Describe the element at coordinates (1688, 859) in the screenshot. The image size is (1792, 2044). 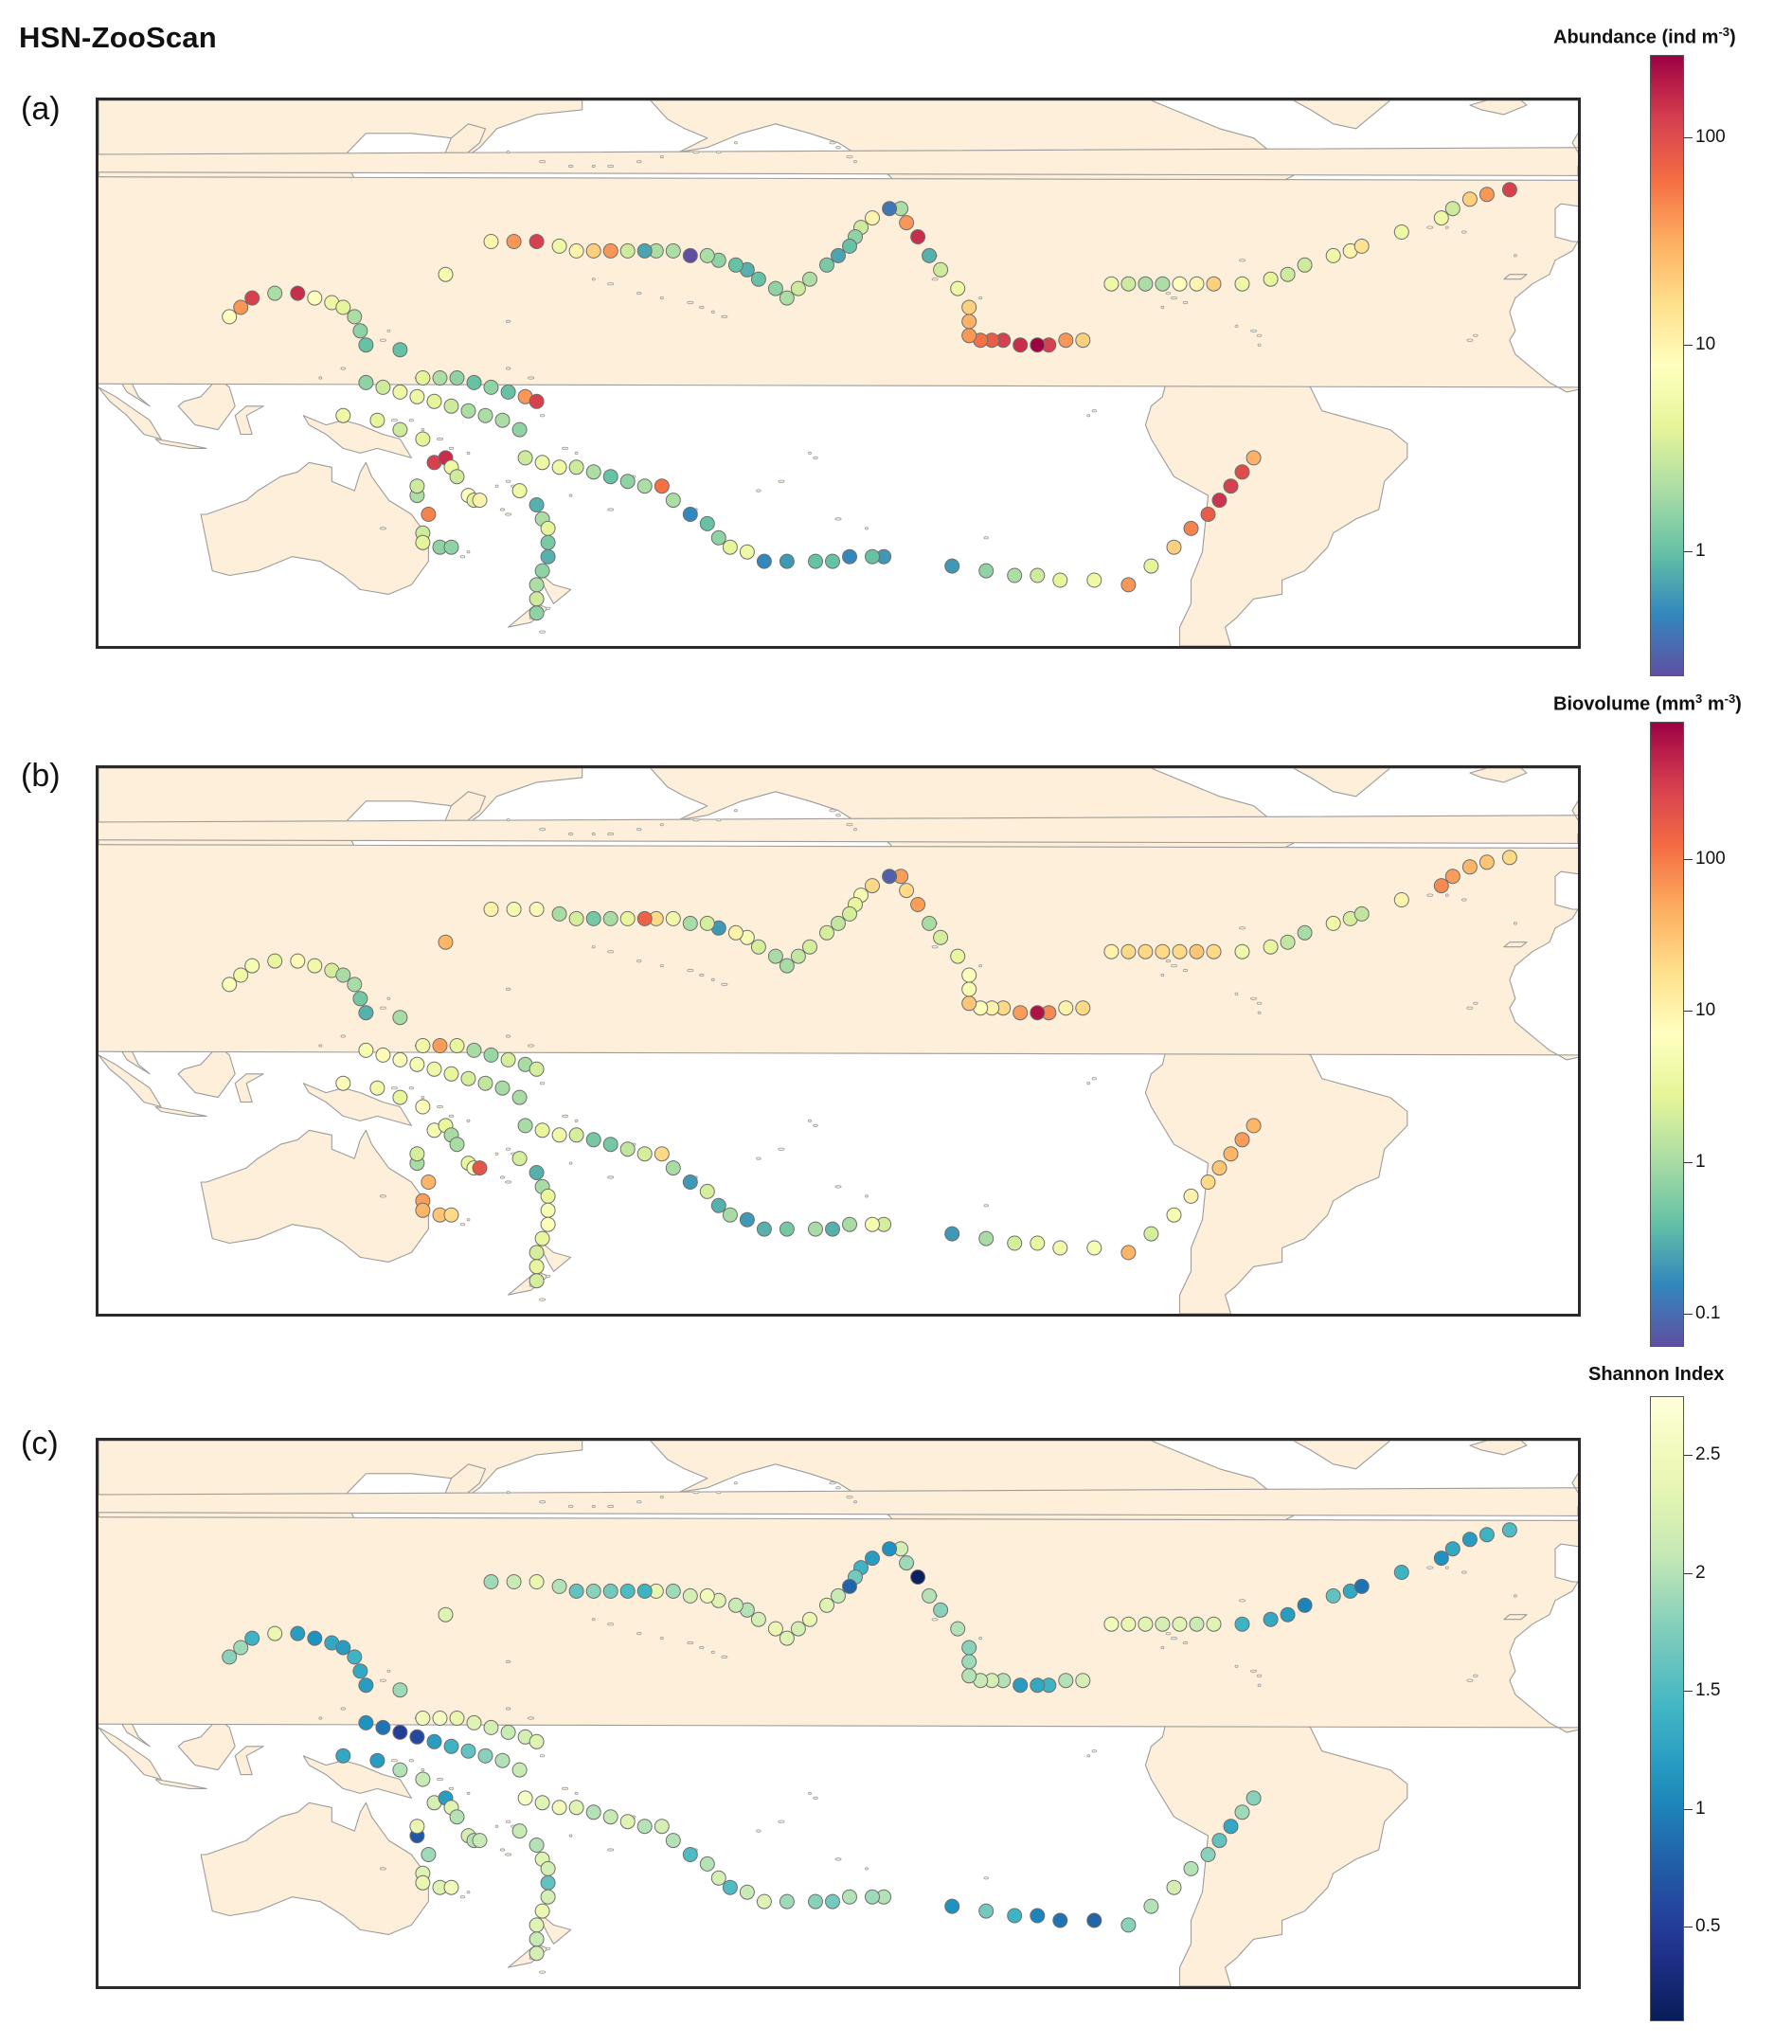
I see `colorbar-tick` at that location.